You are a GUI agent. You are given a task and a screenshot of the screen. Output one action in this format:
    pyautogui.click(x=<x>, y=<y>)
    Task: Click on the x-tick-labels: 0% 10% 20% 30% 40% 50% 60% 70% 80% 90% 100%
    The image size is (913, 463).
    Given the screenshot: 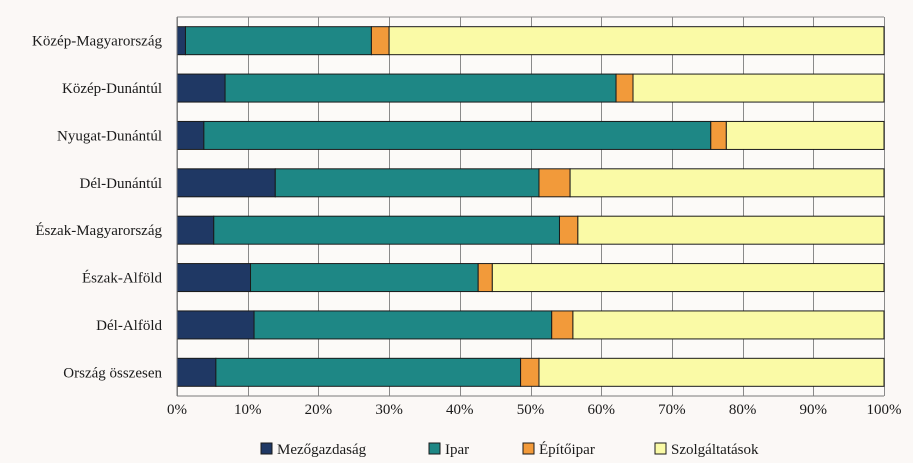 What is the action you would take?
    pyautogui.click(x=534, y=410)
    